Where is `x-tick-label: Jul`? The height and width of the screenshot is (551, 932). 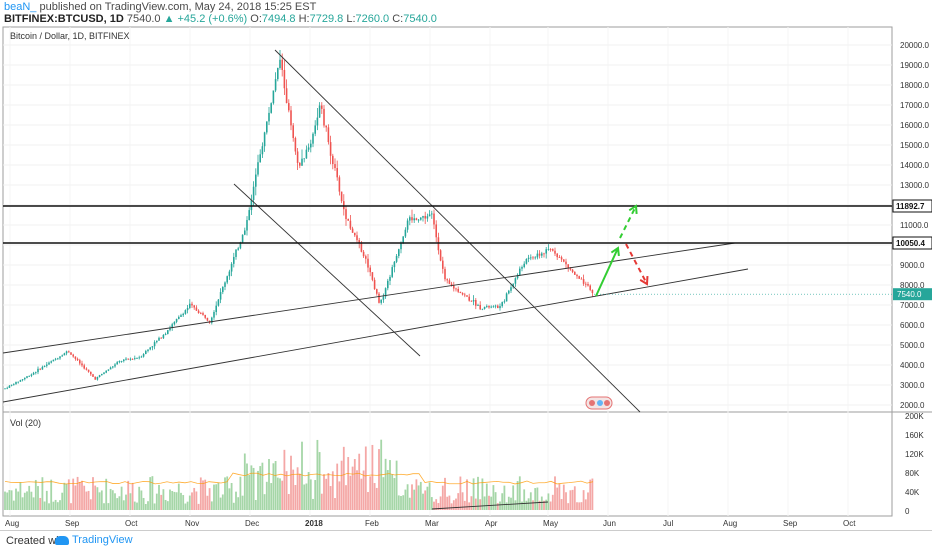
x-tick-label: Jul is located at coordinates (668, 523).